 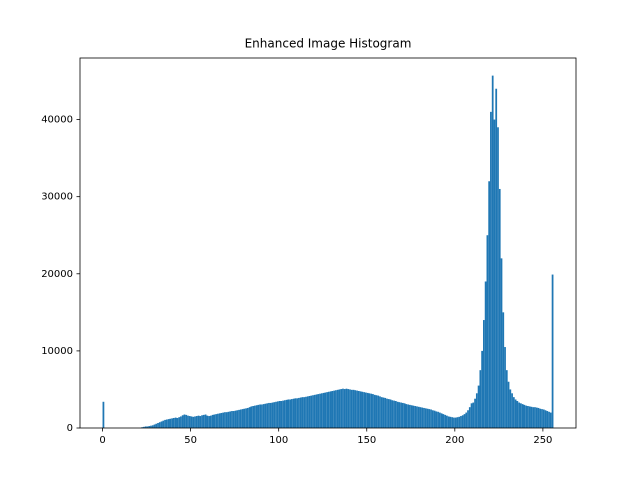 I want to click on y-tick-label: 30000, so click(x=57, y=197).